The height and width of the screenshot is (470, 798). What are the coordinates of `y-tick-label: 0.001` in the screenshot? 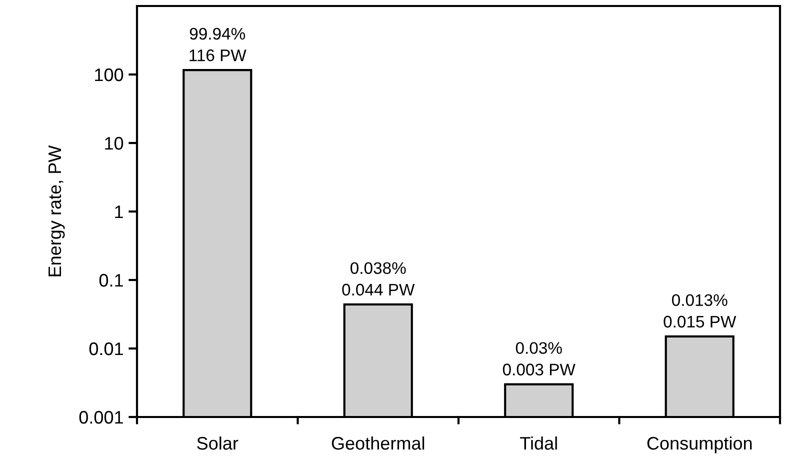 It's located at (101, 417).